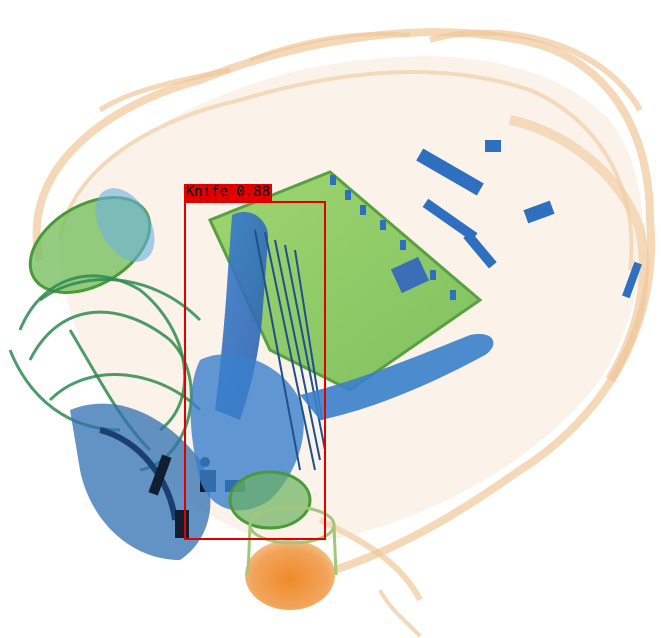  Describe the element at coordinates (255, 370) in the screenshot. I see `detection-bounding-box` at that location.